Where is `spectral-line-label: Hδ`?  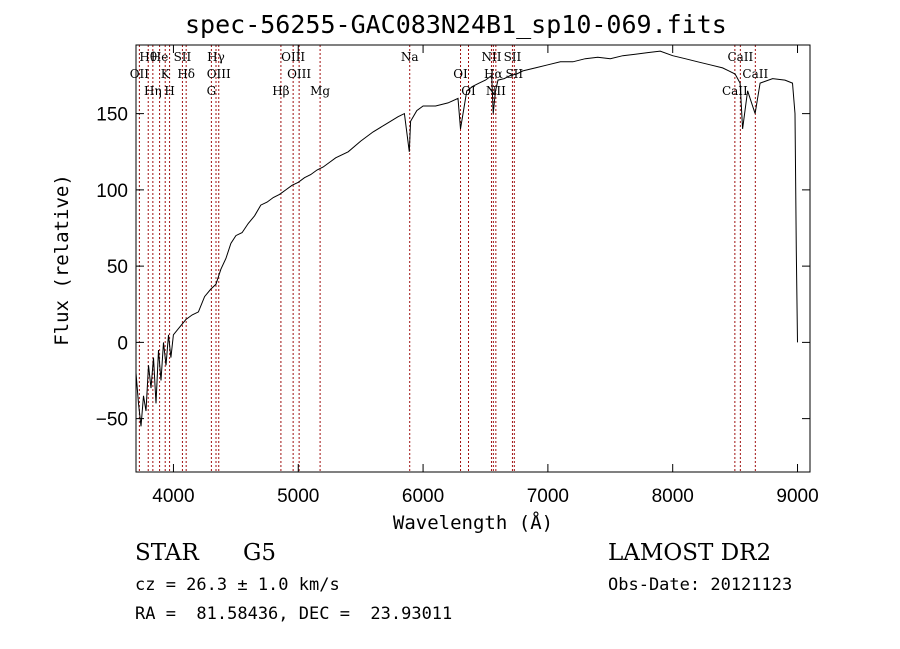
spectral-line-label: Hδ is located at coordinates (186, 74).